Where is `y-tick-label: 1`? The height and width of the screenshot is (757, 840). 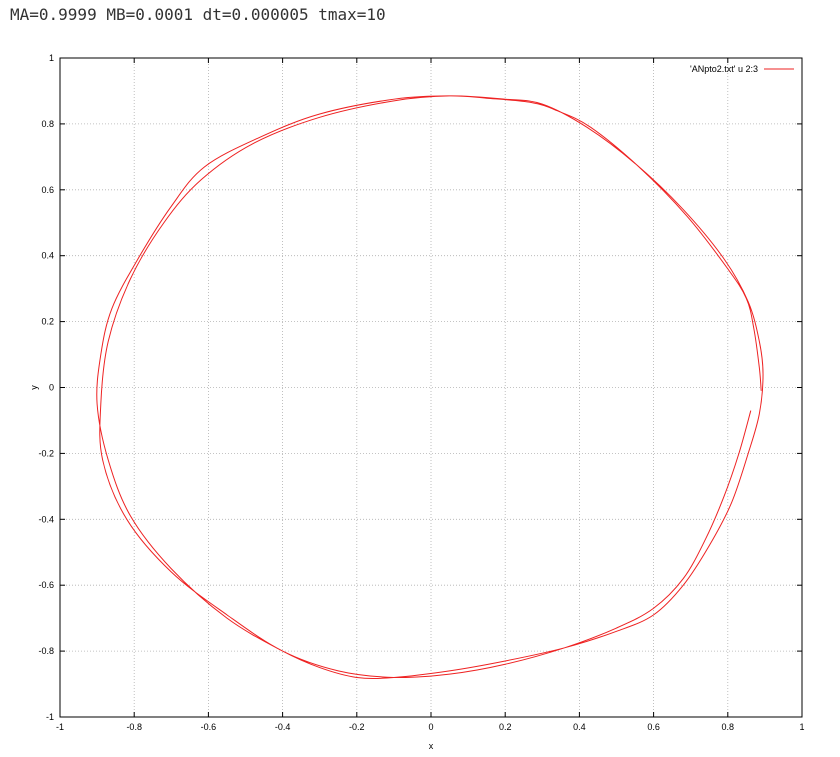 y-tick-label: 1 is located at coordinates (51, 58).